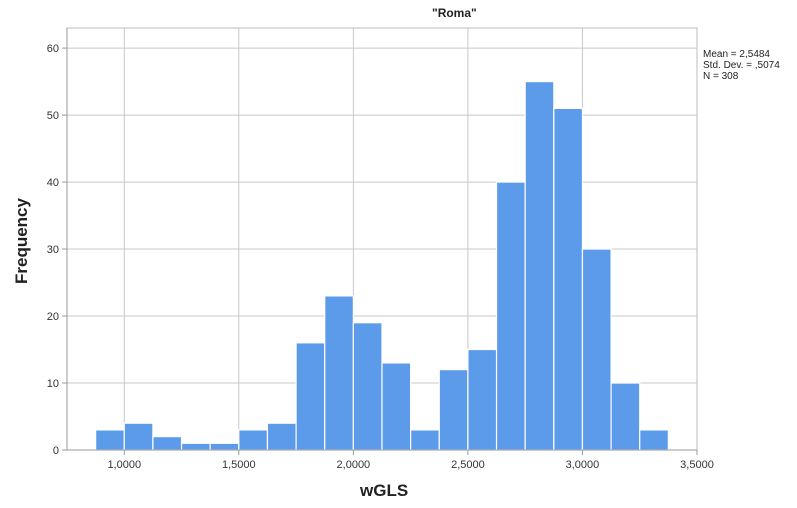 The image size is (797, 508). What do you see at coordinates (53, 116) in the screenshot?
I see `y-tick-label: 50` at bounding box center [53, 116].